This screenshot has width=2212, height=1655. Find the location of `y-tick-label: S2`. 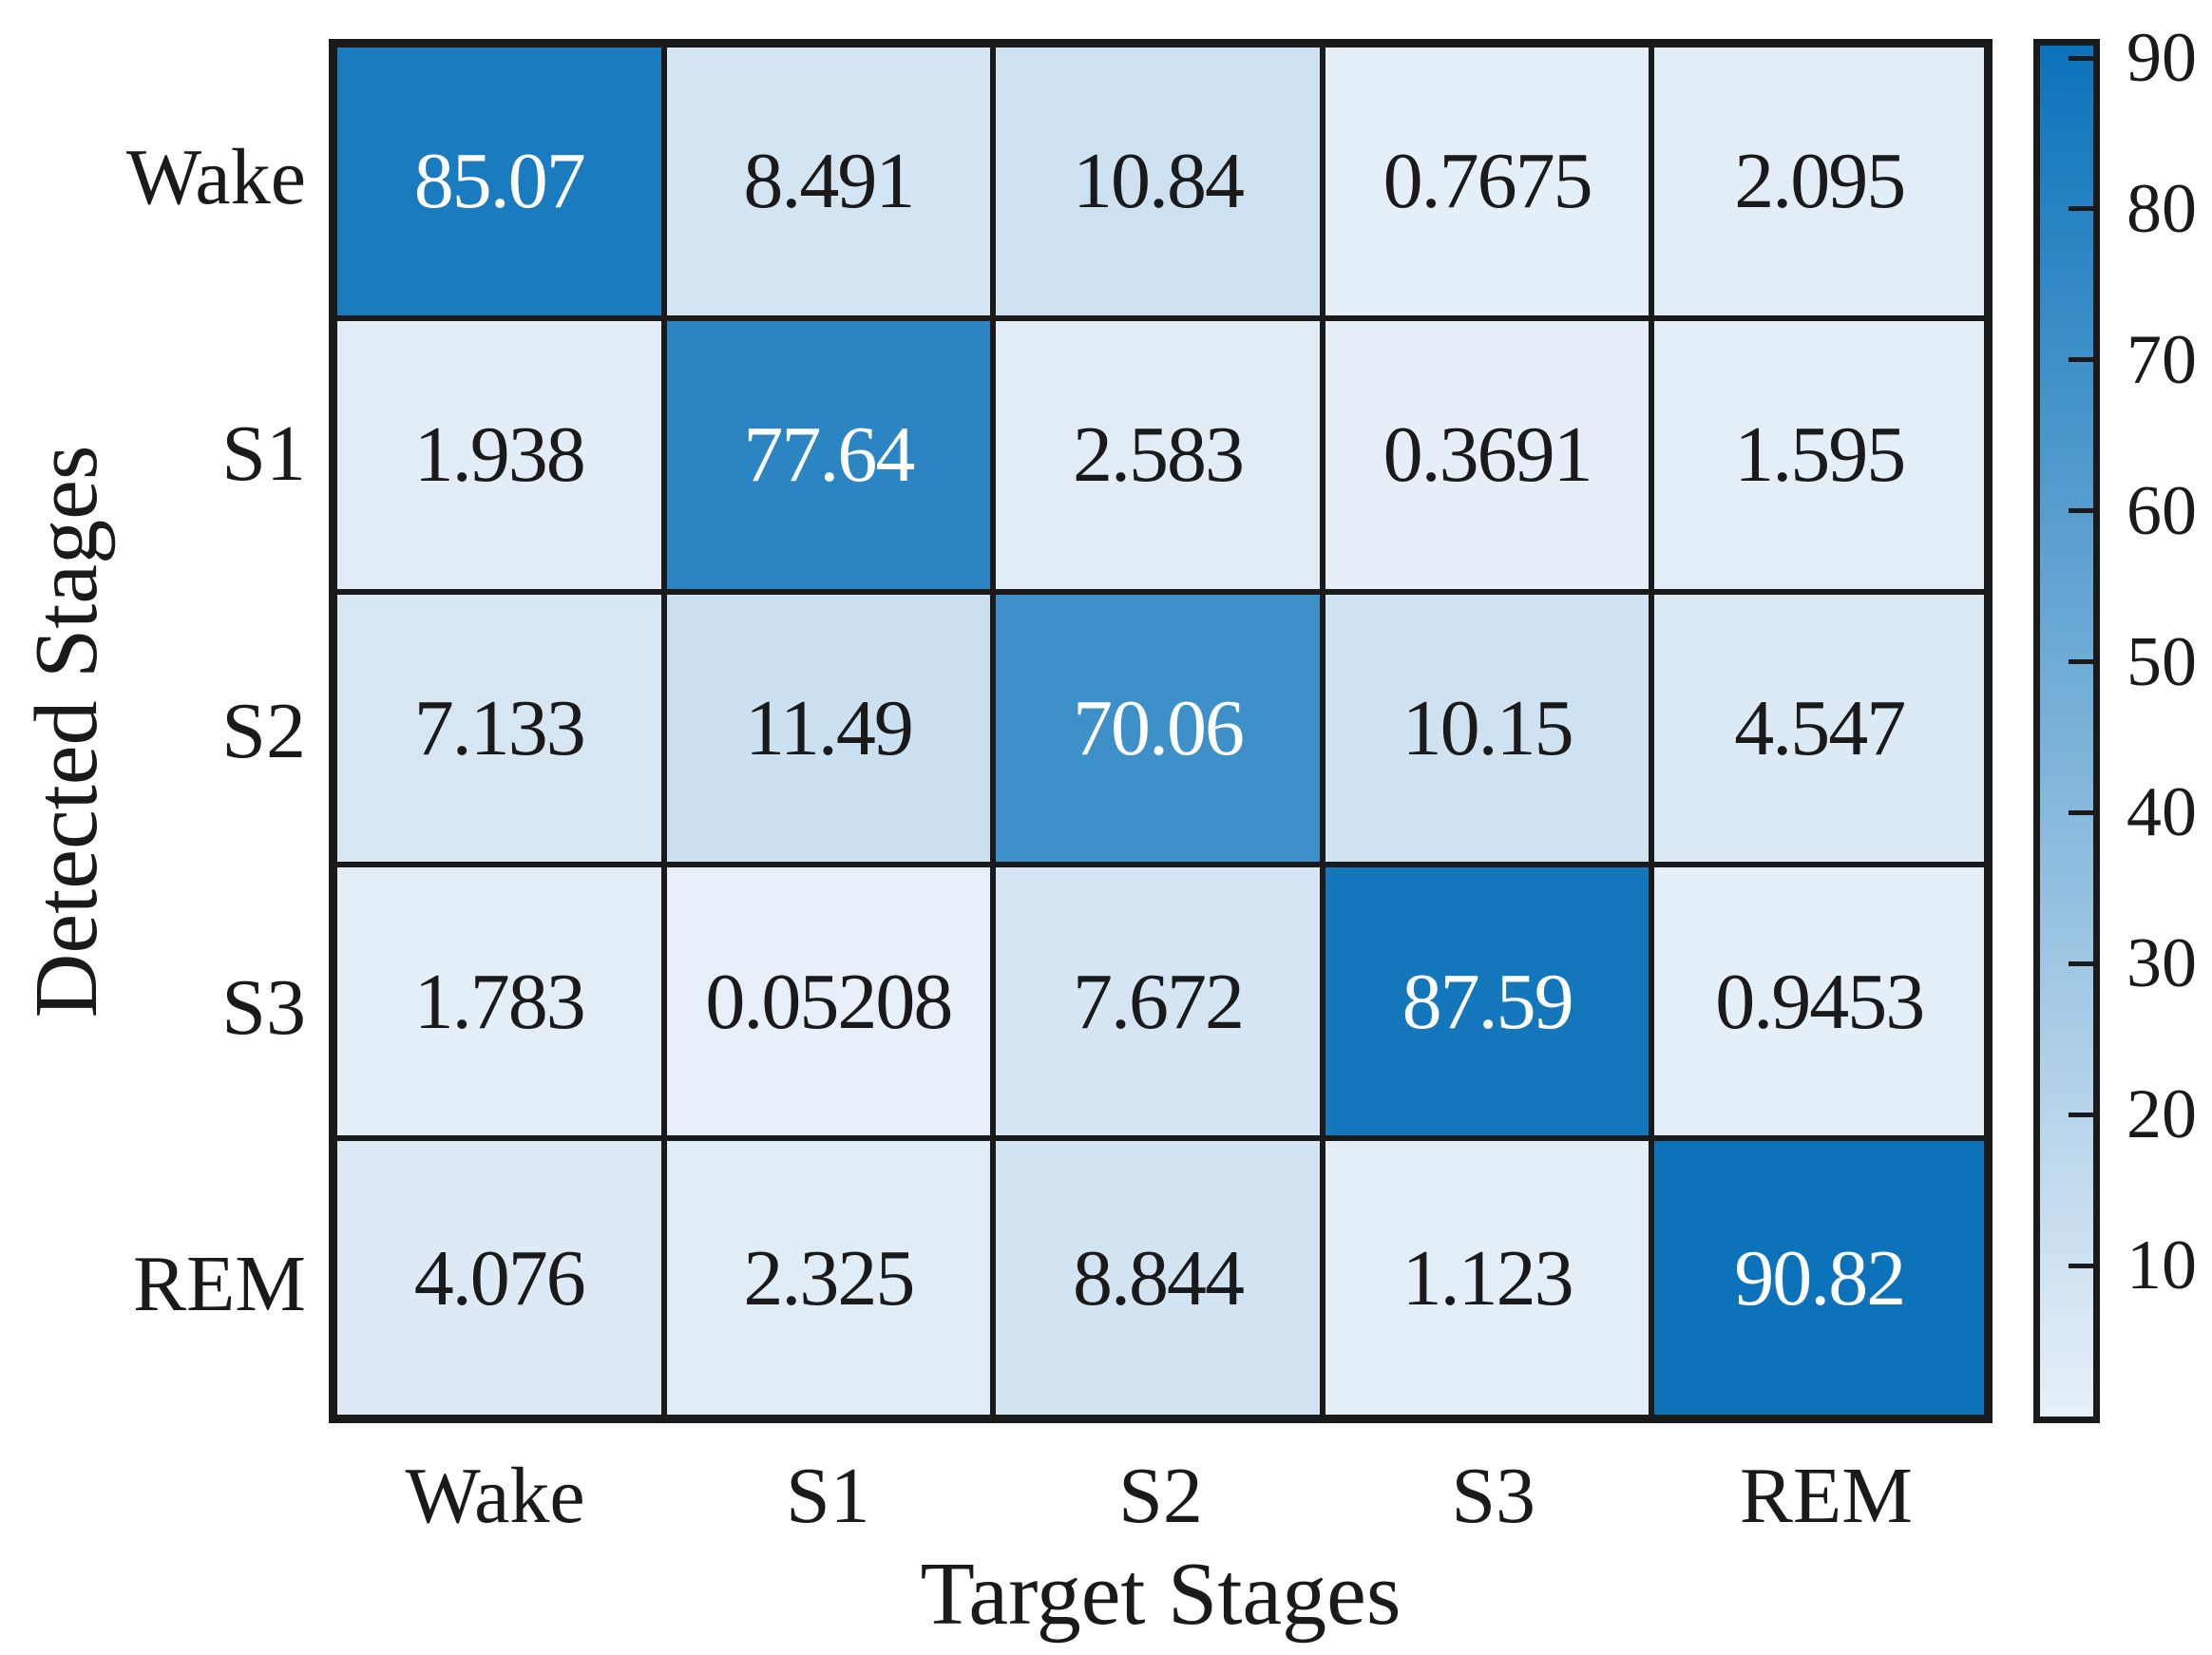

y-tick-label: S2 is located at coordinates (264, 731).